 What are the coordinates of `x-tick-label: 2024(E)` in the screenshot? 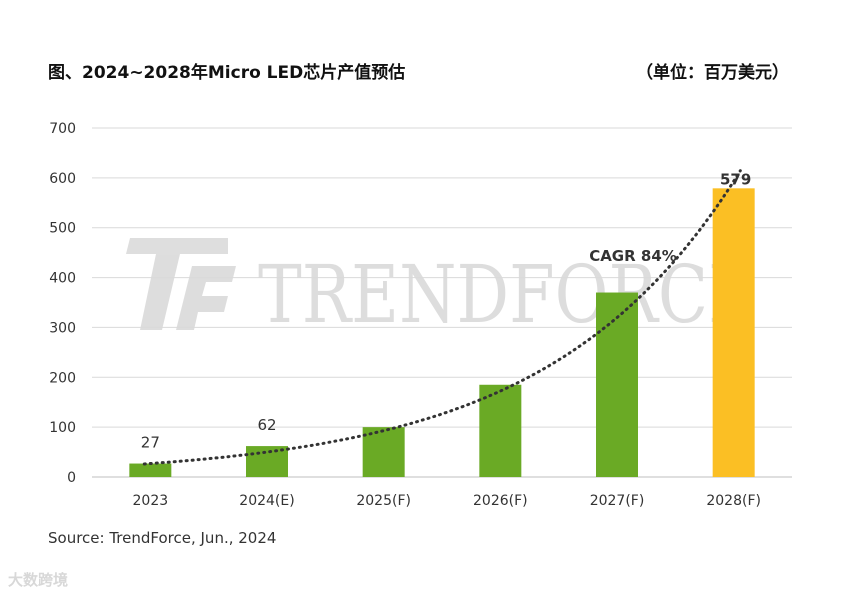 It's located at (266, 501).